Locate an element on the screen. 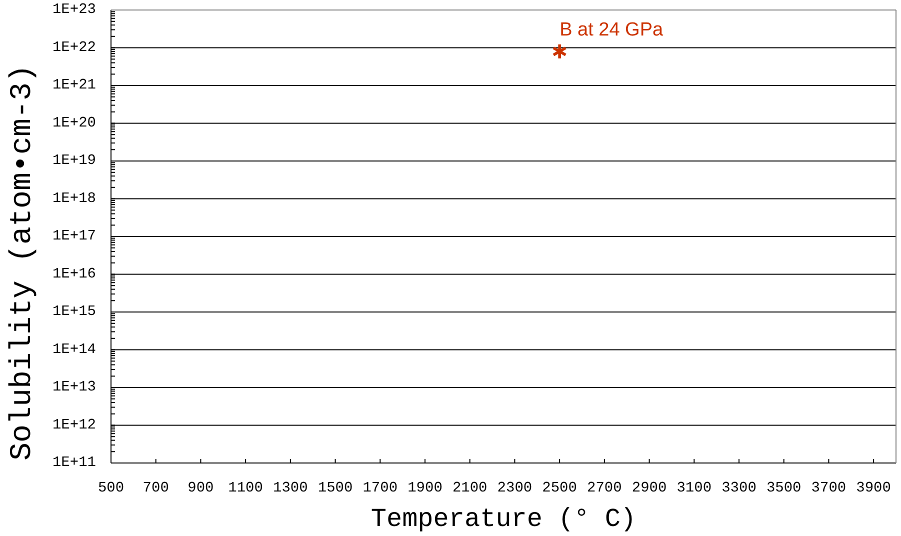 Image resolution: width=901 pixels, height=536 pixels. x-tick-label: 1100 is located at coordinates (245, 488).